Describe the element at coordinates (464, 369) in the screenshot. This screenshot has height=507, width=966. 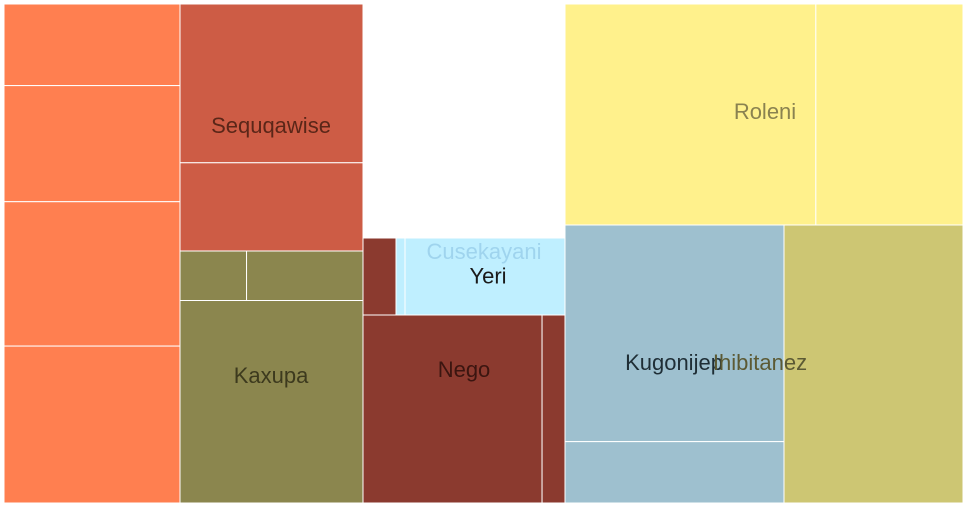
I see `treemap-group-label: Nego` at that location.